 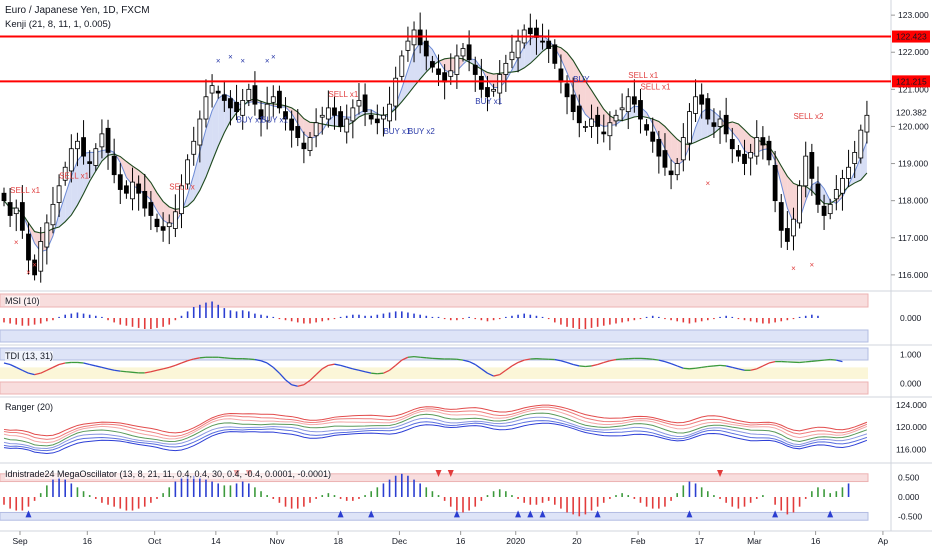 I want to click on price-tick-label: 122.000, so click(x=913, y=52).